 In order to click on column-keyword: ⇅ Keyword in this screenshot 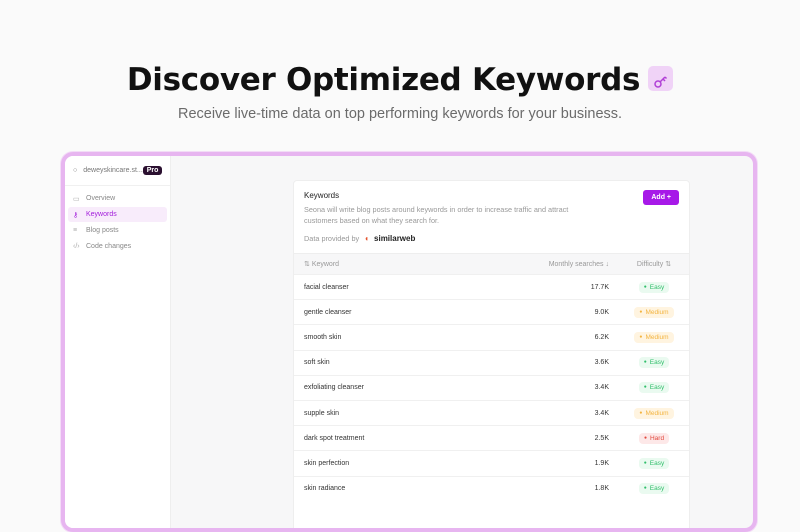, I will do `click(375, 264)`.